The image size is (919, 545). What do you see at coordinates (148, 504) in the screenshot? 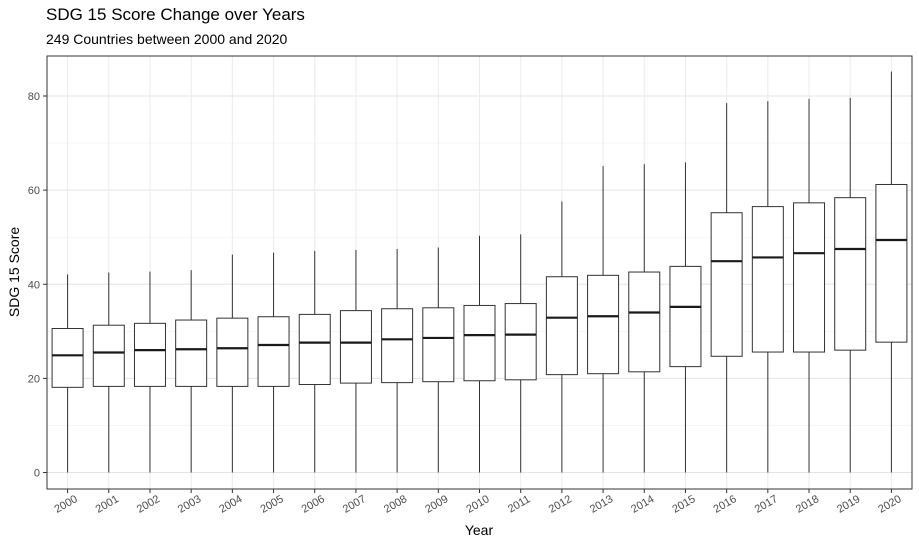
I see `x-tick-label: 2002` at bounding box center [148, 504].